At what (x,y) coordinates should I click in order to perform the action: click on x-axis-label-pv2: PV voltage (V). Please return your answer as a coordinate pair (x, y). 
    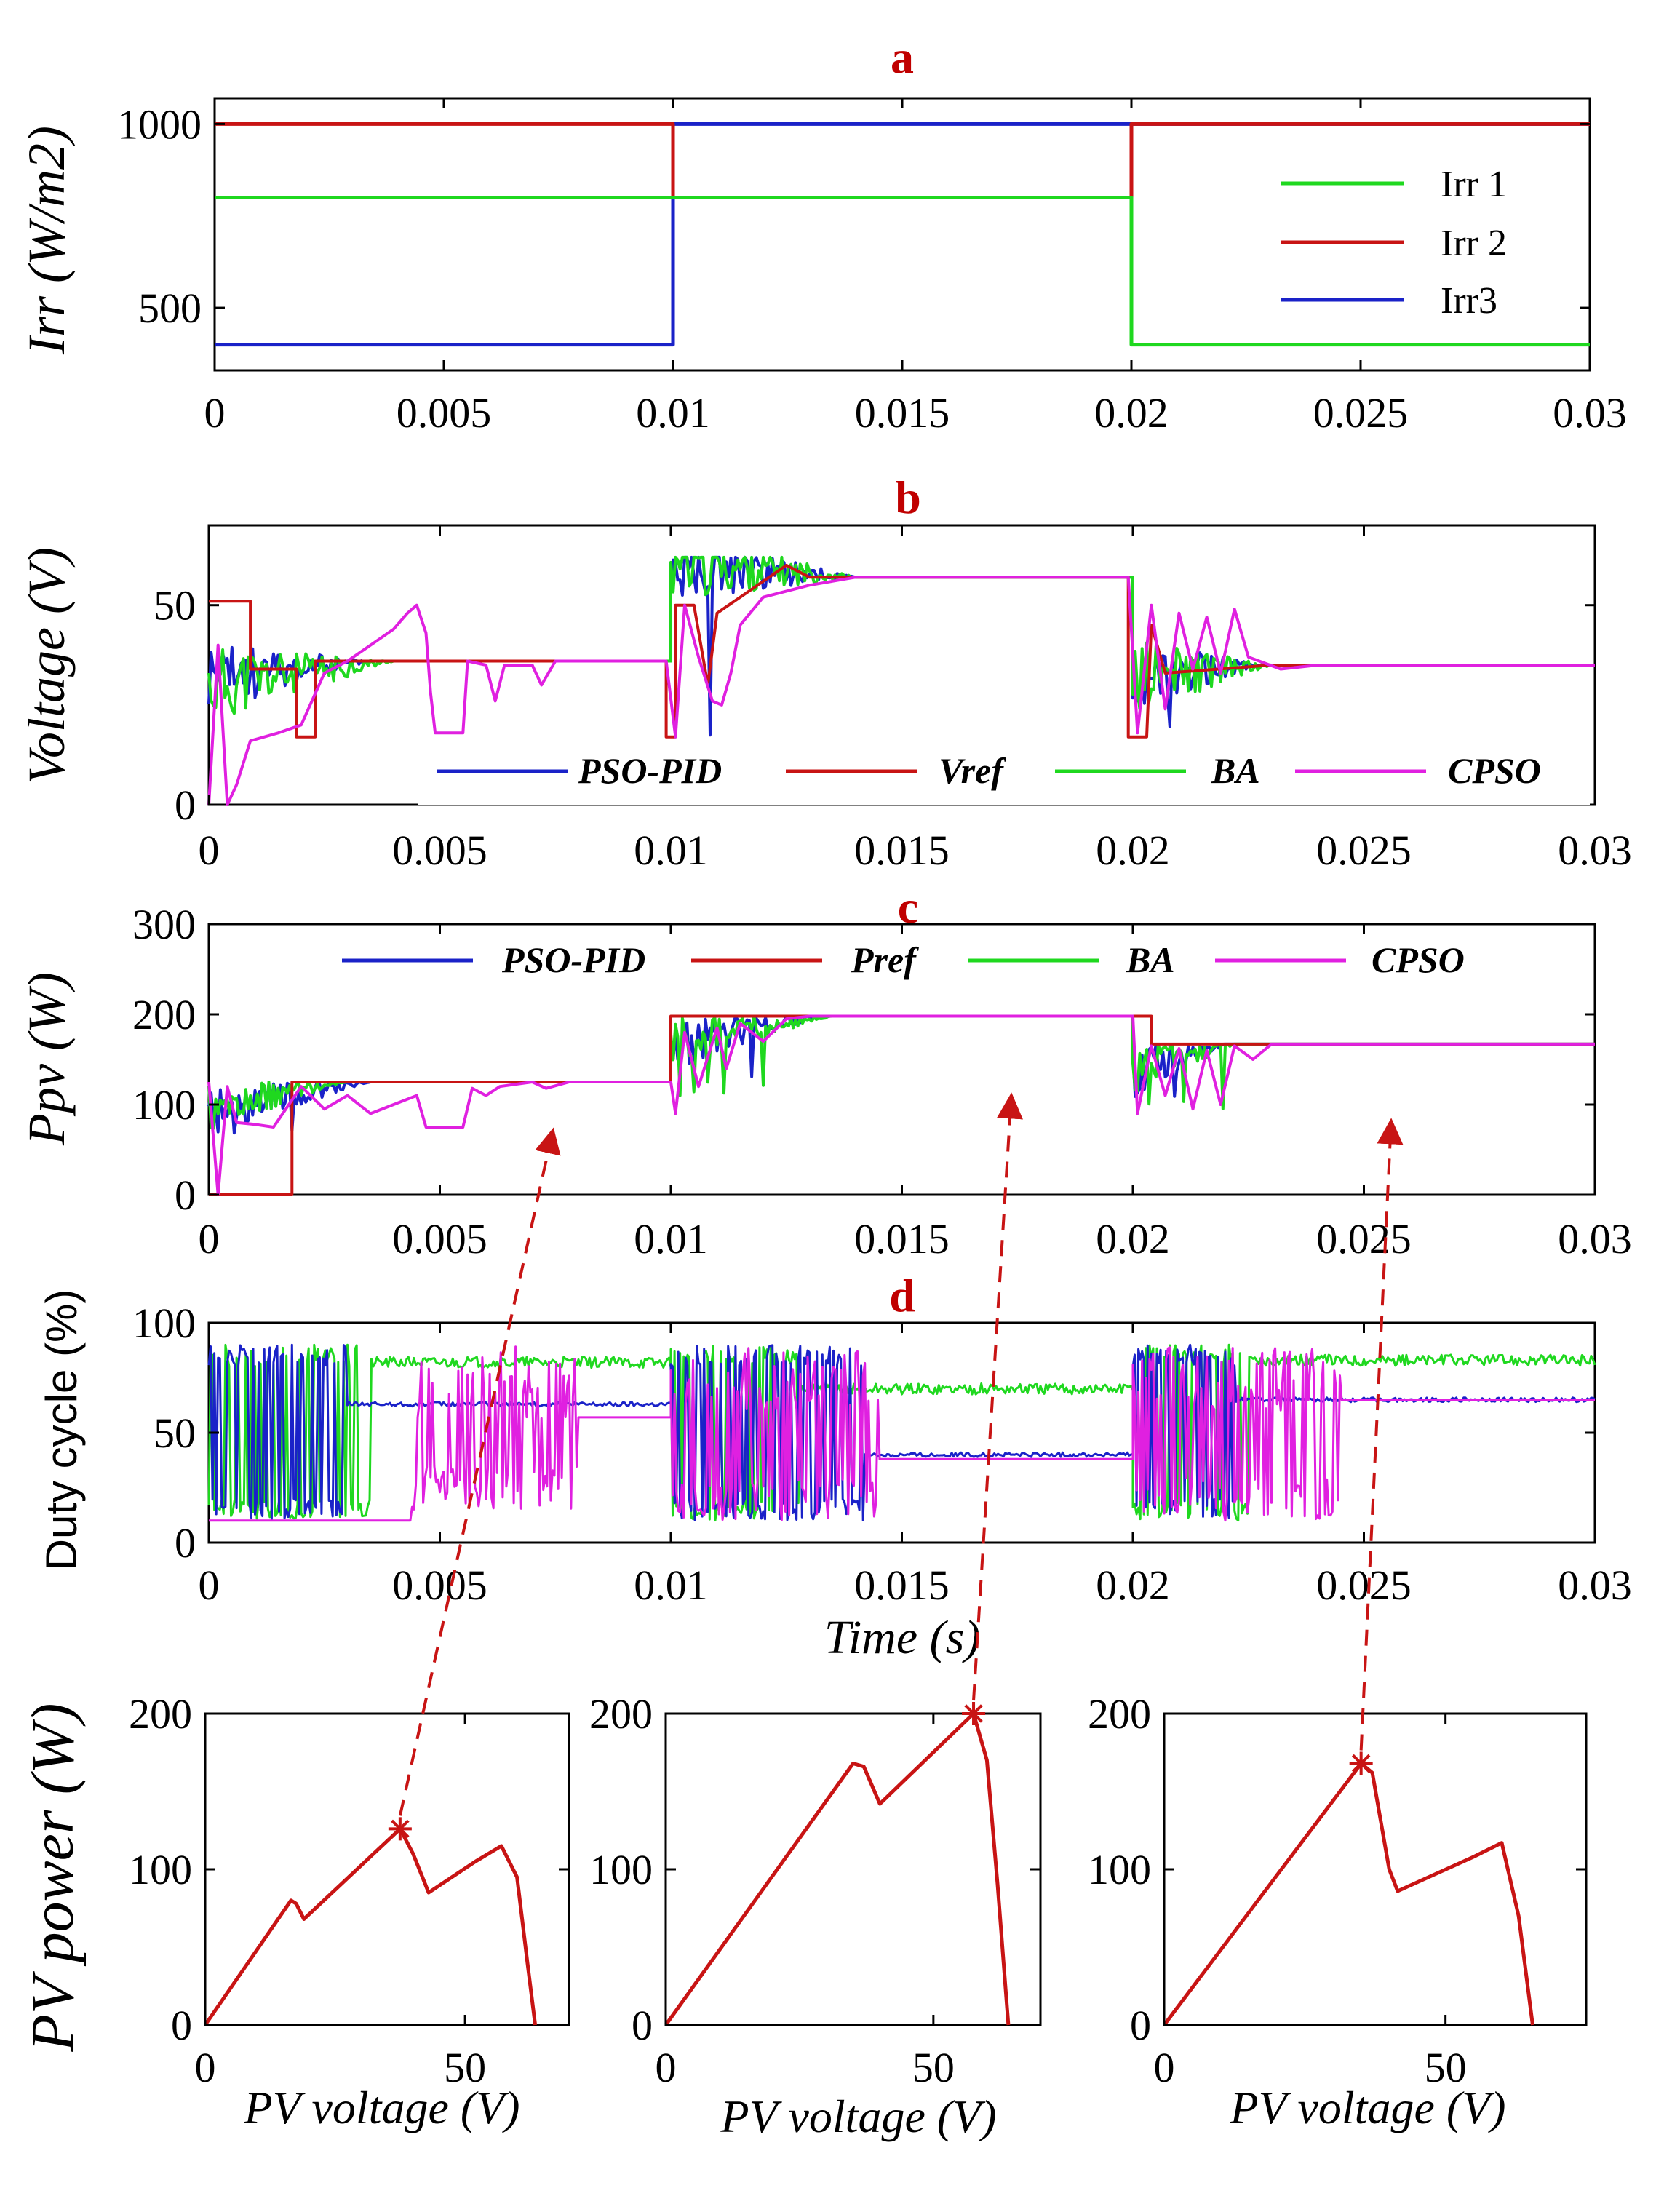
    Looking at the image, I should click on (858, 2116).